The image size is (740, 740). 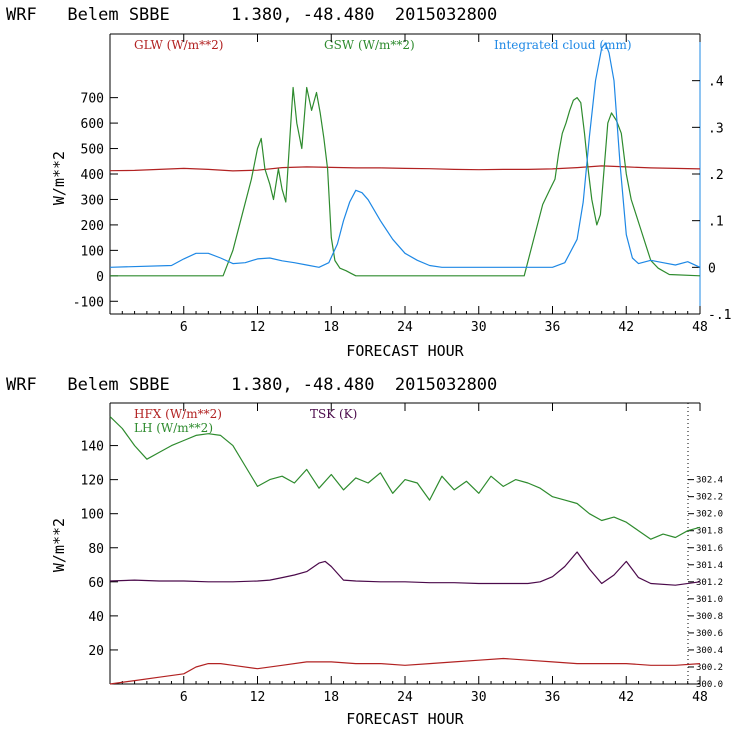 I want to click on y2-tick-label: .4, so click(x=716, y=82).